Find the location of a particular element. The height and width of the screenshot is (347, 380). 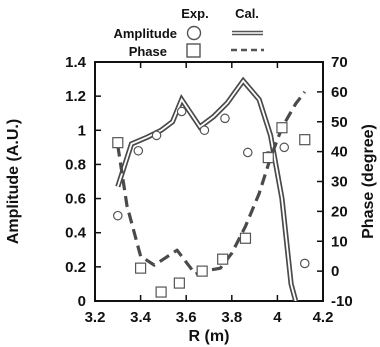

y-right-axis-tick-label: 70 is located at coordinates (339, 62).